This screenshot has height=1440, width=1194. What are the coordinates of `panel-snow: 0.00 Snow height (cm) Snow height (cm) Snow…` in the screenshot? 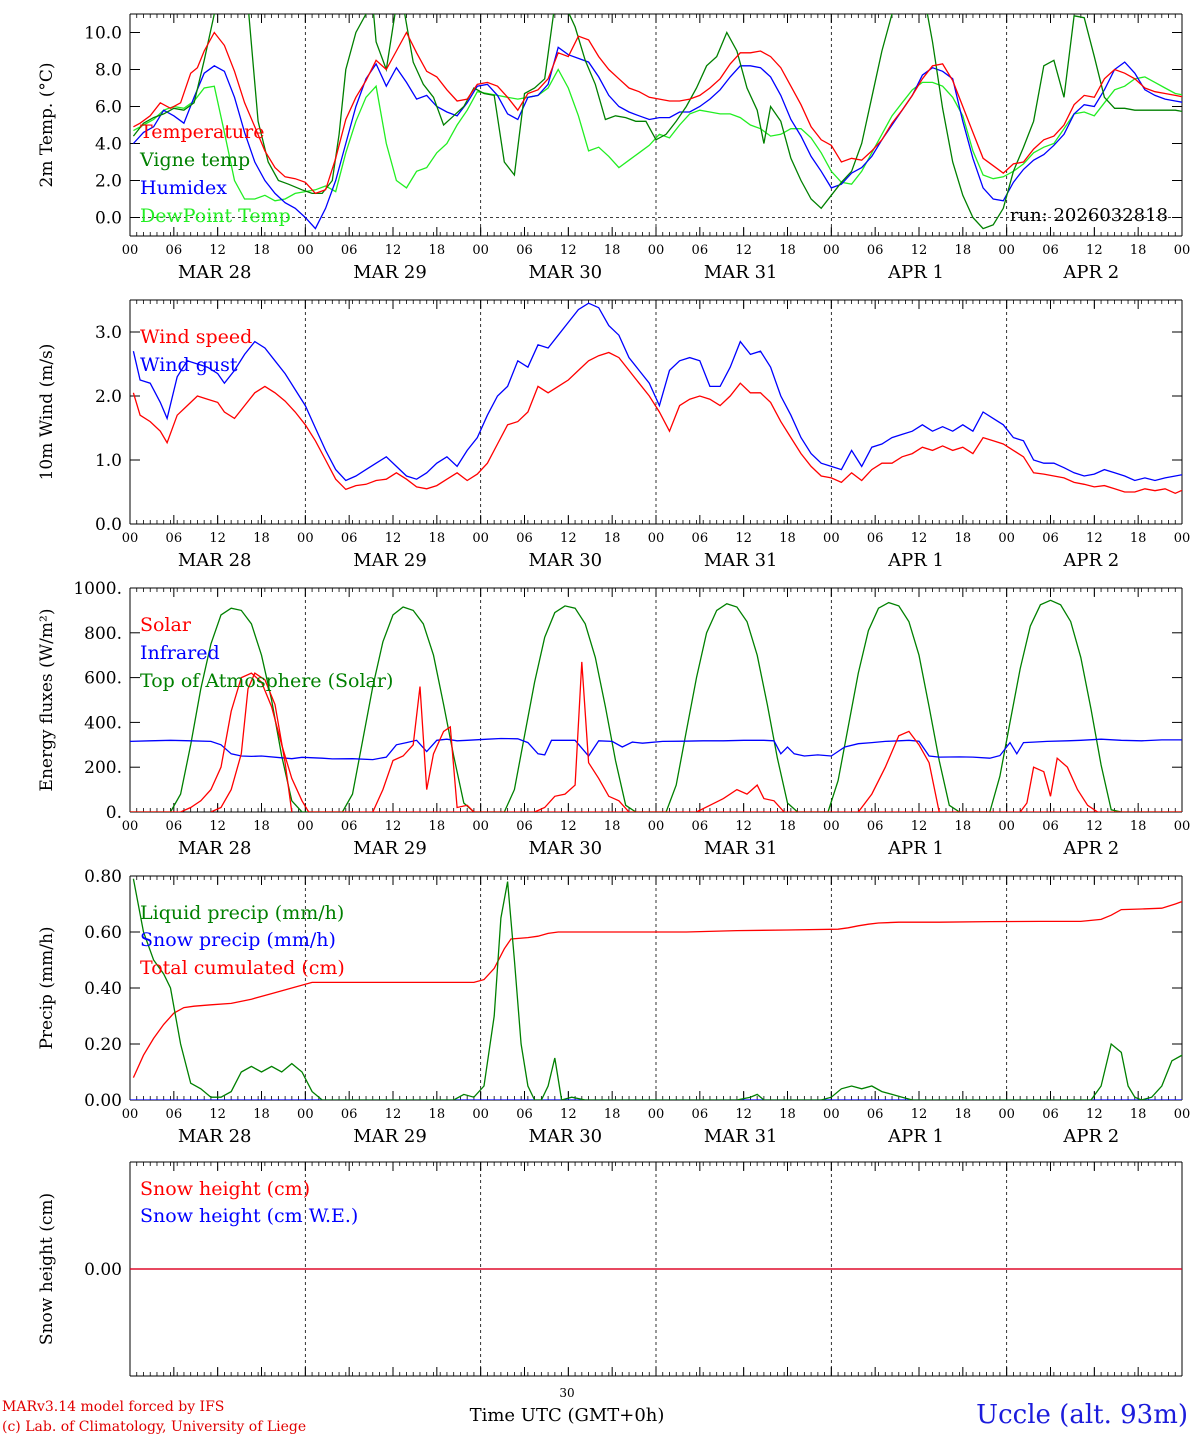 It's located at (610, 1269).